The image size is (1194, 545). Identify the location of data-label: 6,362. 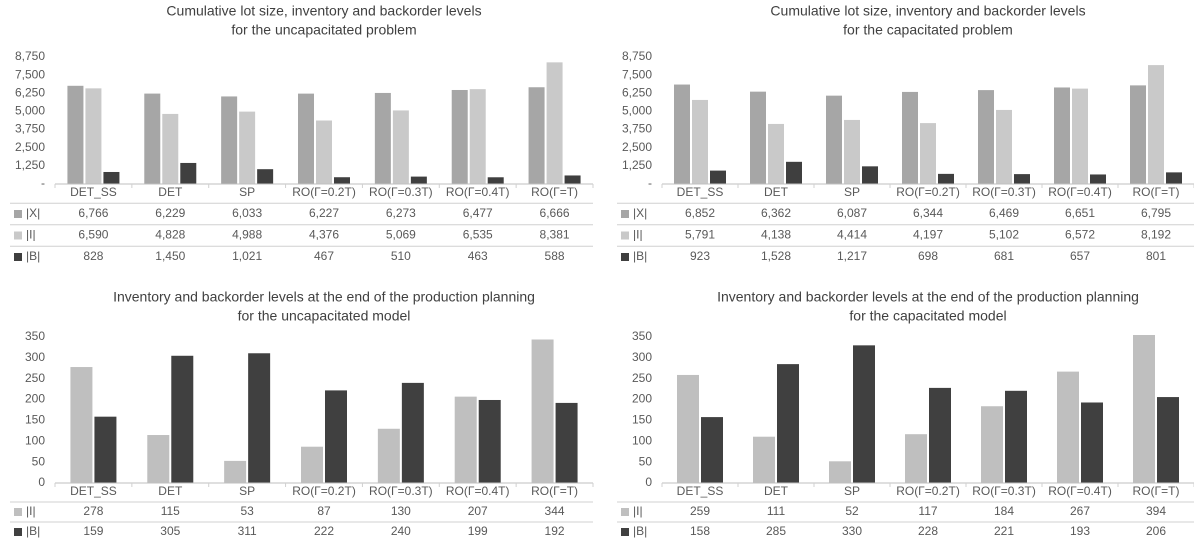
(776, 213).